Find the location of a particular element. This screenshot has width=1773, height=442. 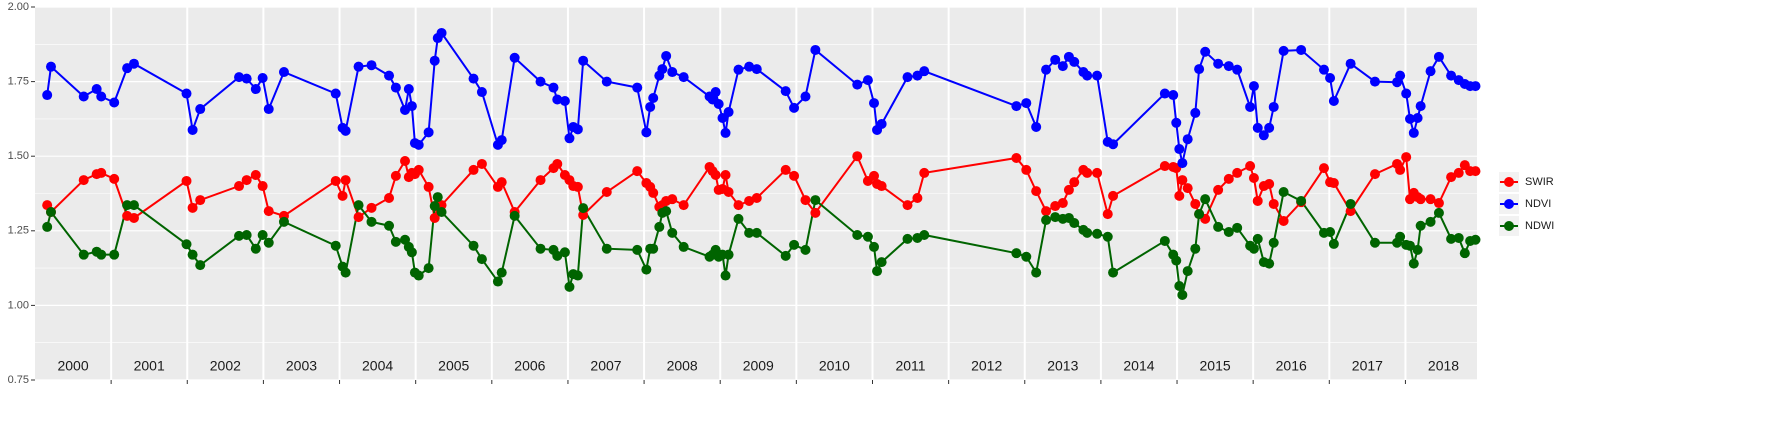

year-label: 2002 is located at coordinates (225, 366).